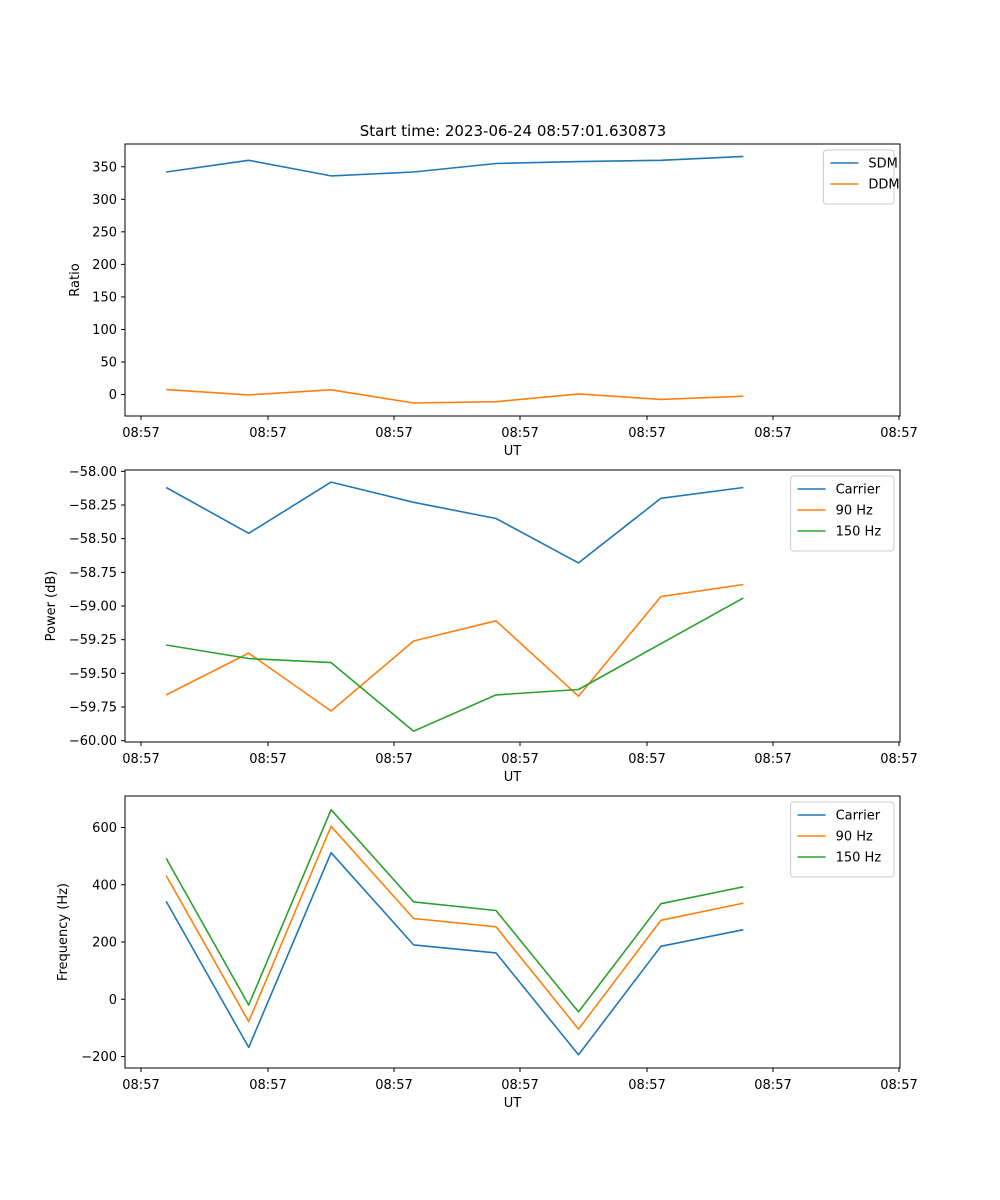 This screenshot has width=1000, height=1200. What do you see at coordinates (104, 885) in the screenshot?
I see `y-tick-label: 400` at bounding box center [104, 885].